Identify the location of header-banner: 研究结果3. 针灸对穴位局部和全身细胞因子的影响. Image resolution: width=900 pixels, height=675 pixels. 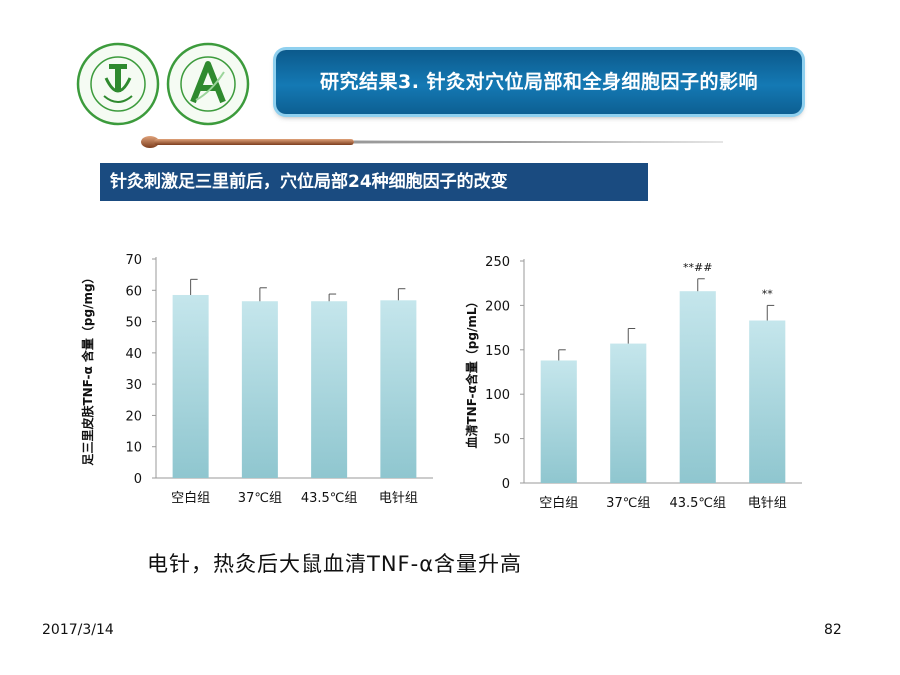
(539, 82).